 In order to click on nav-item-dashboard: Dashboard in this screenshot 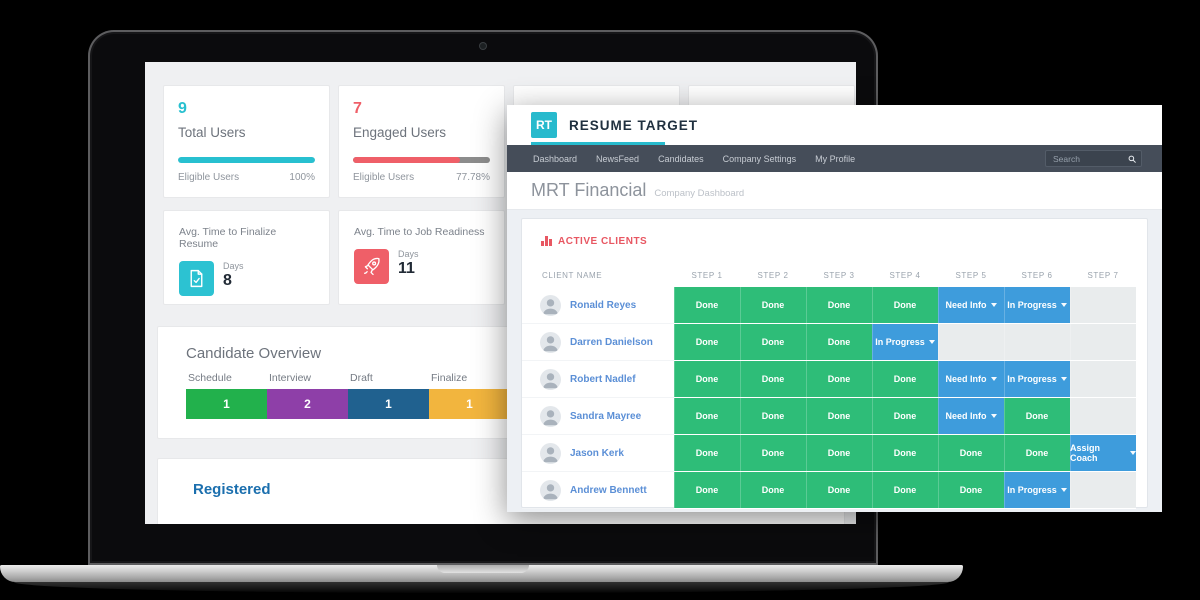, I will do `click(555, 158)`.